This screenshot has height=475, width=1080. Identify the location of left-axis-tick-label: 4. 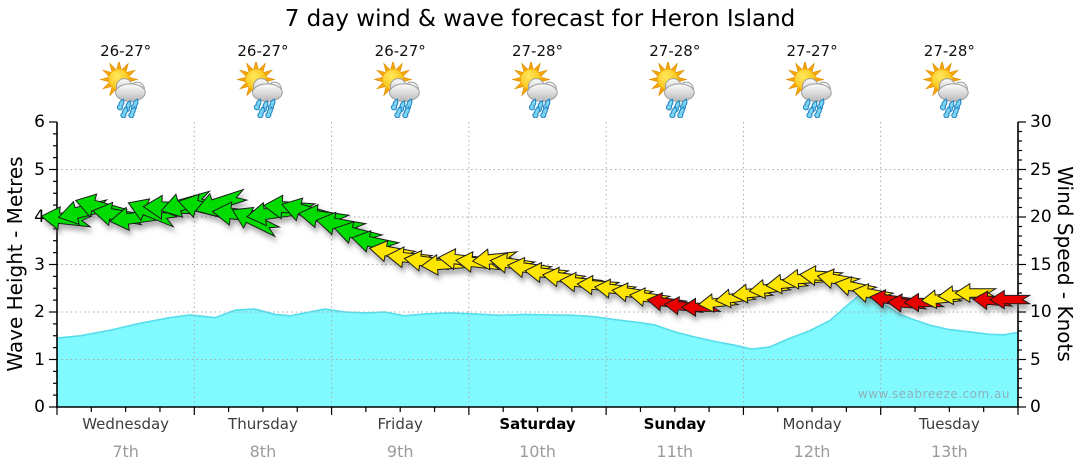
(39, 217).